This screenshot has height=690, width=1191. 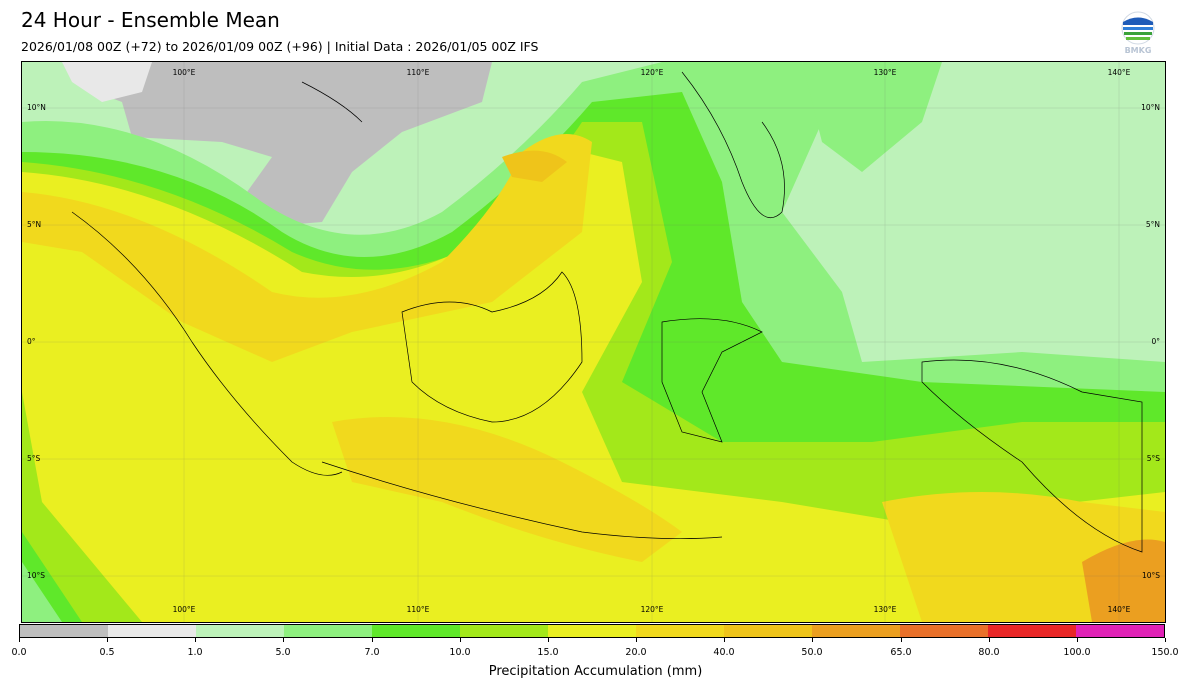 What do you see at coordinates (1138, 33) in the screenshot?
I see `bmkg-logo: BMKG` at bounding box center [1138, 33].